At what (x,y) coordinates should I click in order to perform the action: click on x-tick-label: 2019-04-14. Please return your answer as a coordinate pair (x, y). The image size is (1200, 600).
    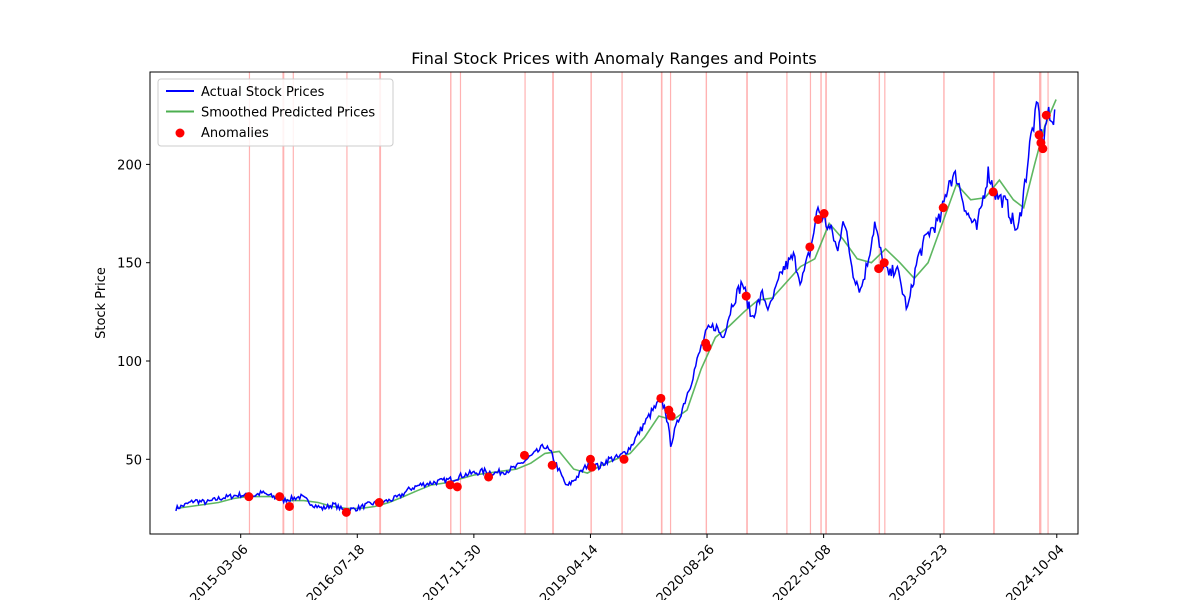
    Looking at the image, I should click on (569, 571).